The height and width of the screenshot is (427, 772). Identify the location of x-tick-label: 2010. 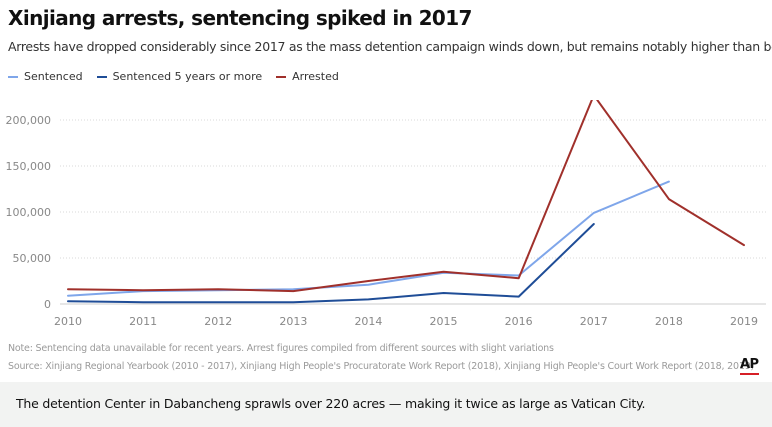
(68, 321).